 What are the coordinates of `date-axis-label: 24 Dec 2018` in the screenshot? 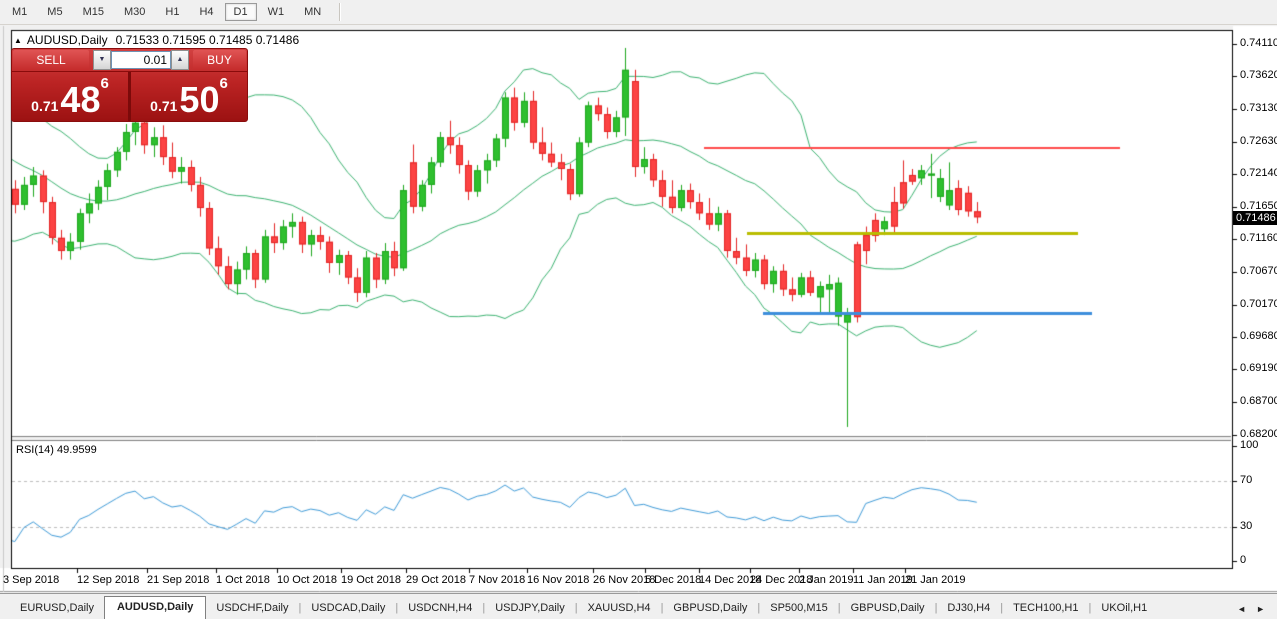 It's located at (781, 580).